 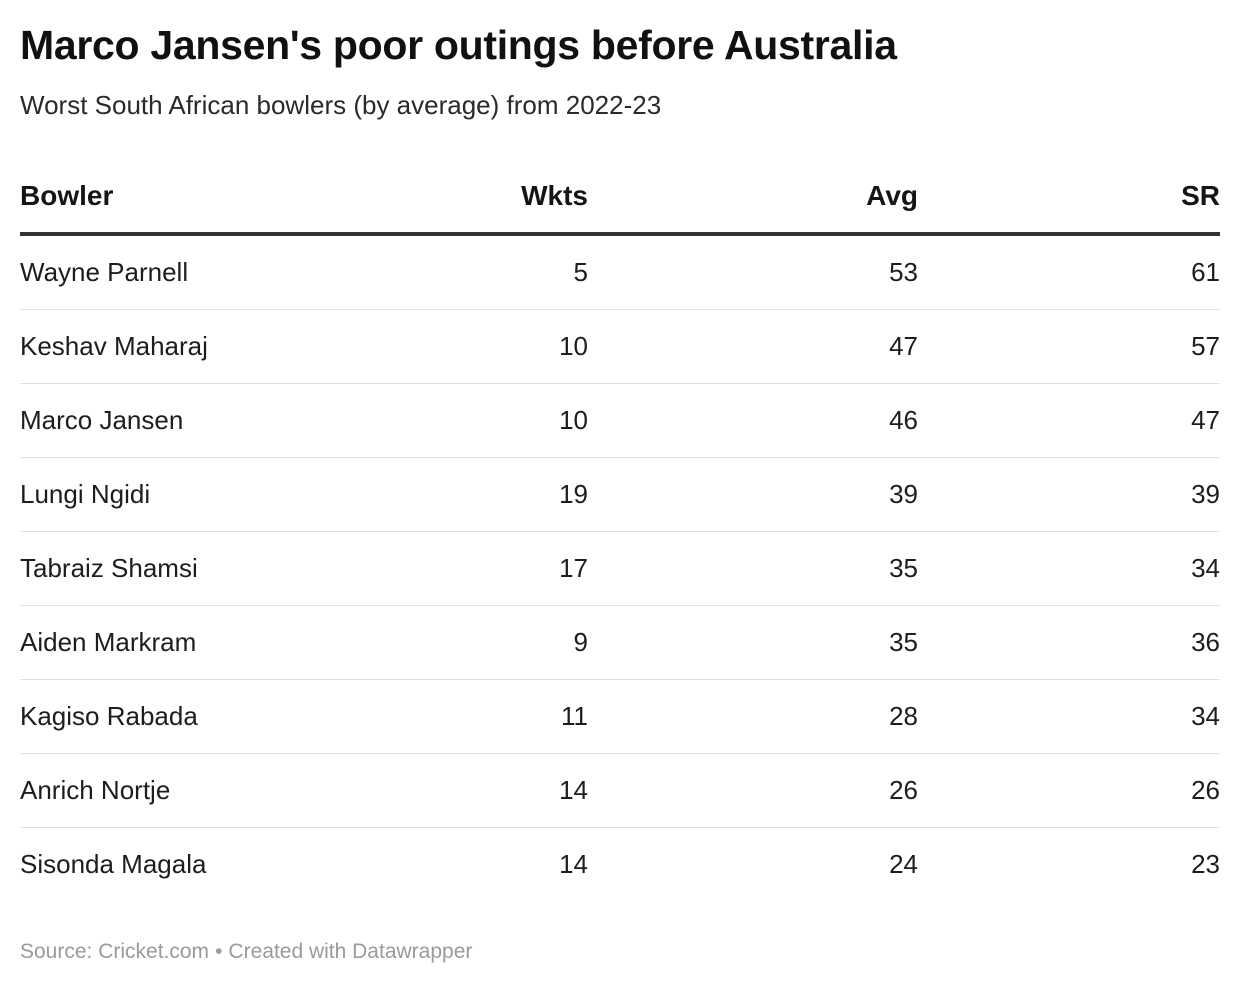 I want to click on table-header-row: Bowler Wkts Avg SR, so click(x=620, y=198).